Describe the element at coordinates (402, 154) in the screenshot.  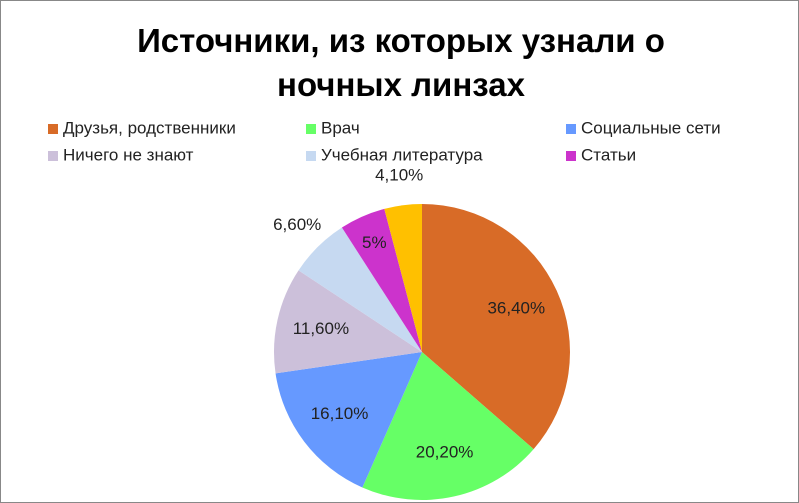
I see `legend-label: Учебная литература` at that location.